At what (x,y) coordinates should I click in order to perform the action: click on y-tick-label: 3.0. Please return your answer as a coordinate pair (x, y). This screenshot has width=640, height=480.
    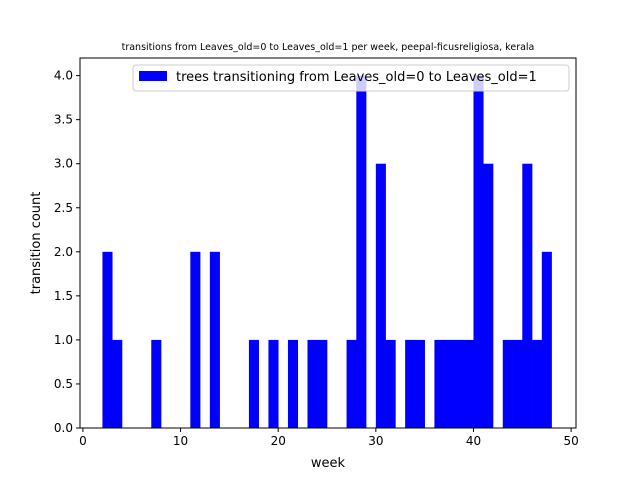
    Looking at the image, I should click on (63, 164).